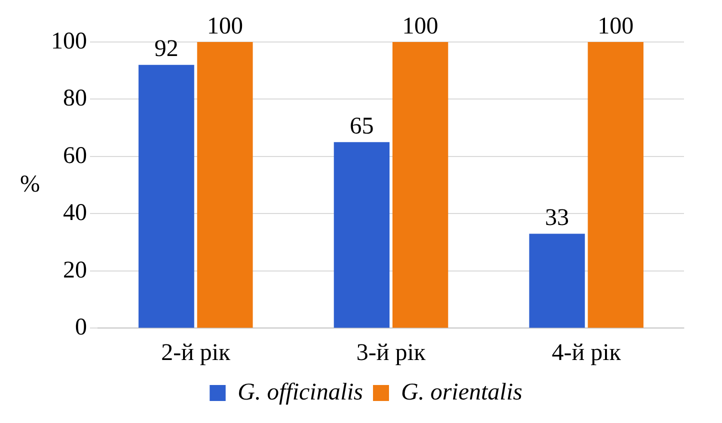  What do you see at coordinates (75, 99) in the screenshot?
I see `y-tick-label: 80` at bounding box center [75, 99].